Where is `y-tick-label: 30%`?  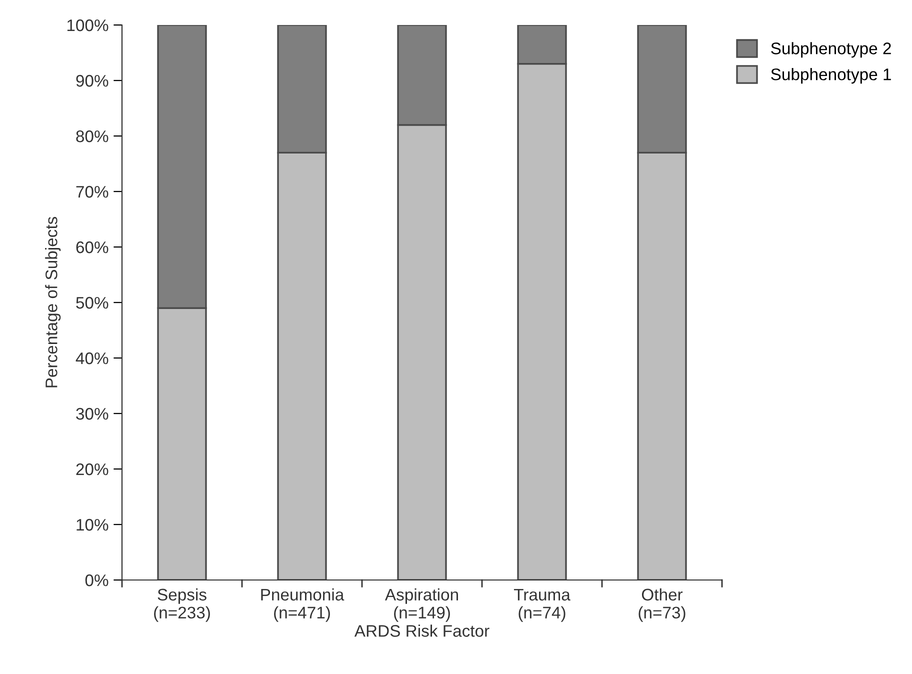
y-tick-label: 30% is located at coordinates (92, 414).